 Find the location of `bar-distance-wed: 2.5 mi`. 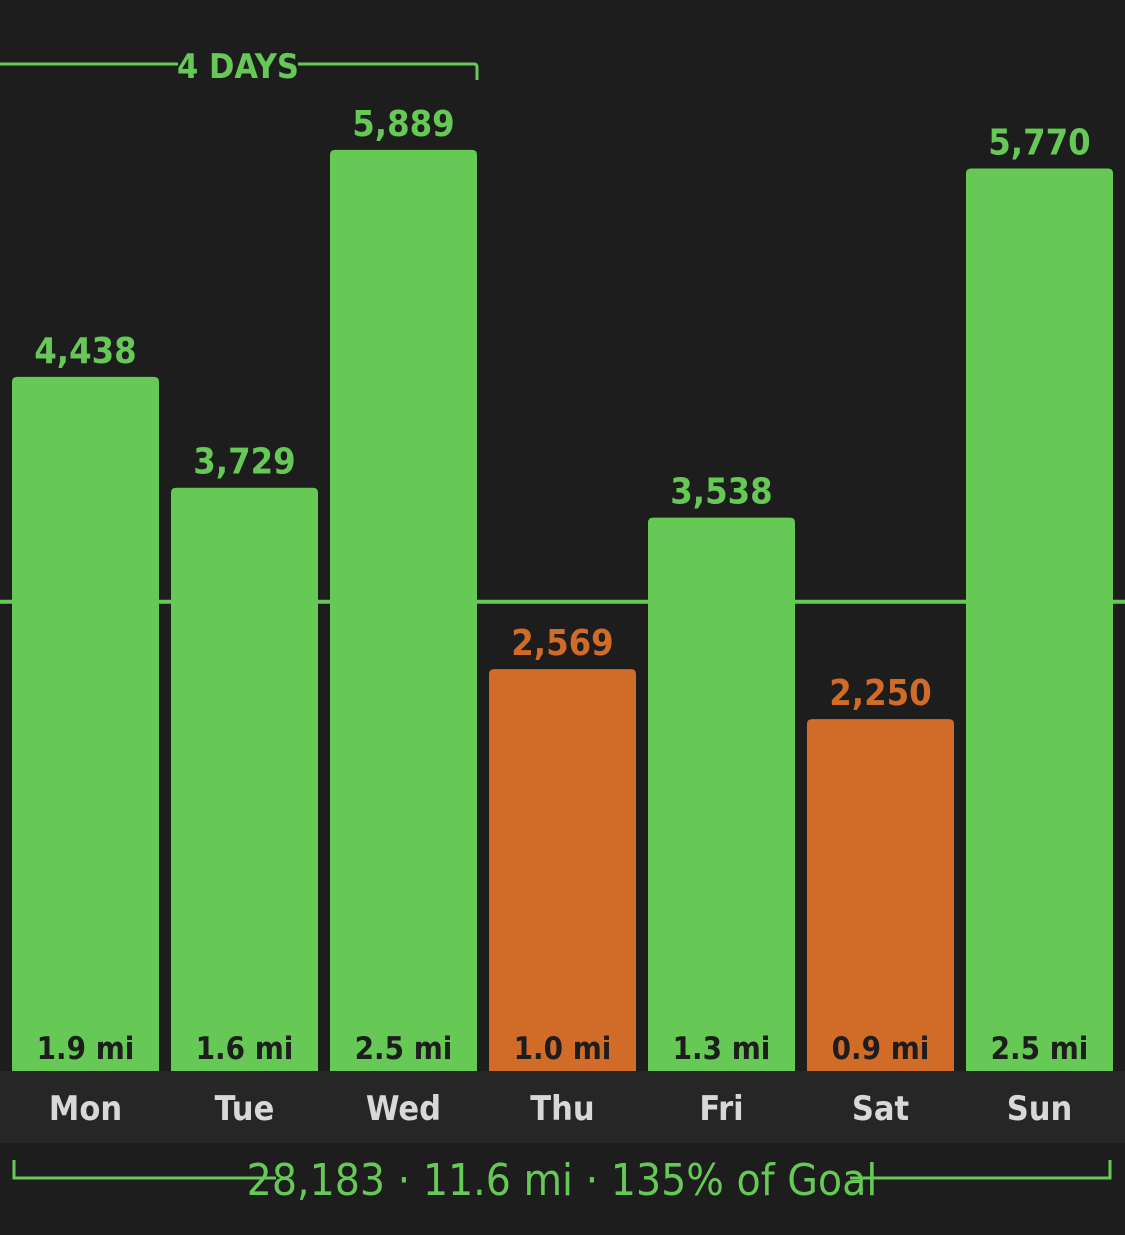

bar-distance-wed: 2.5 mi is located at coordinates (404, 1049).